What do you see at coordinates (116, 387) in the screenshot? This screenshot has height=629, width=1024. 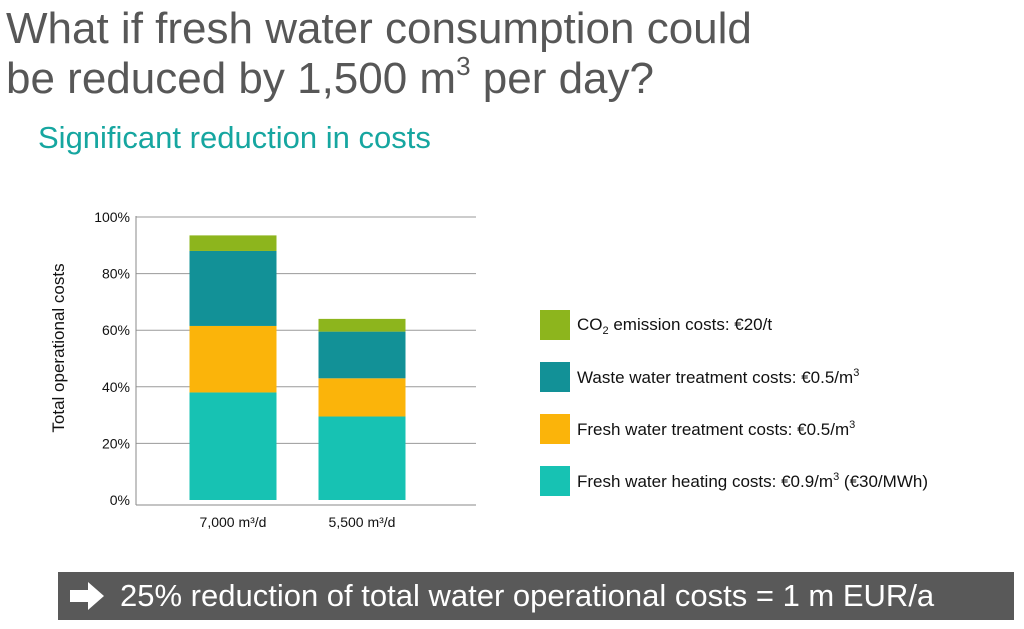 I see `y-tick-label: 40%` at bounding box center [116, 387].